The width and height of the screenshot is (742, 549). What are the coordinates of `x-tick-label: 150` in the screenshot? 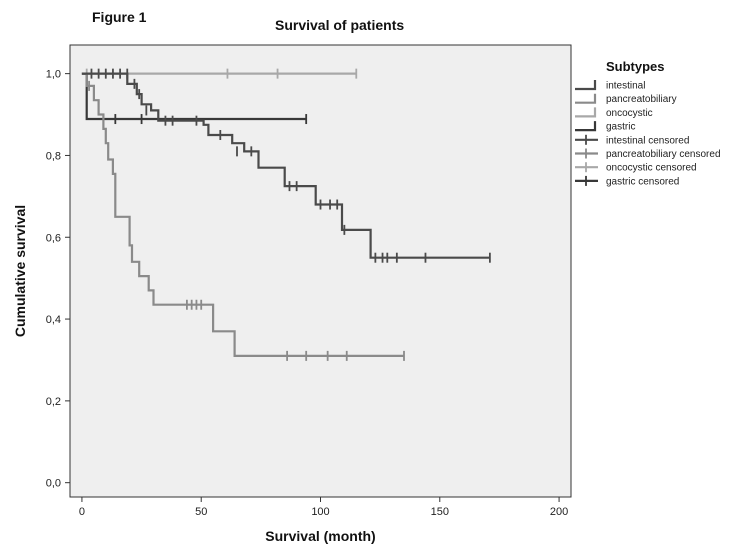 It's located at (440, 512).